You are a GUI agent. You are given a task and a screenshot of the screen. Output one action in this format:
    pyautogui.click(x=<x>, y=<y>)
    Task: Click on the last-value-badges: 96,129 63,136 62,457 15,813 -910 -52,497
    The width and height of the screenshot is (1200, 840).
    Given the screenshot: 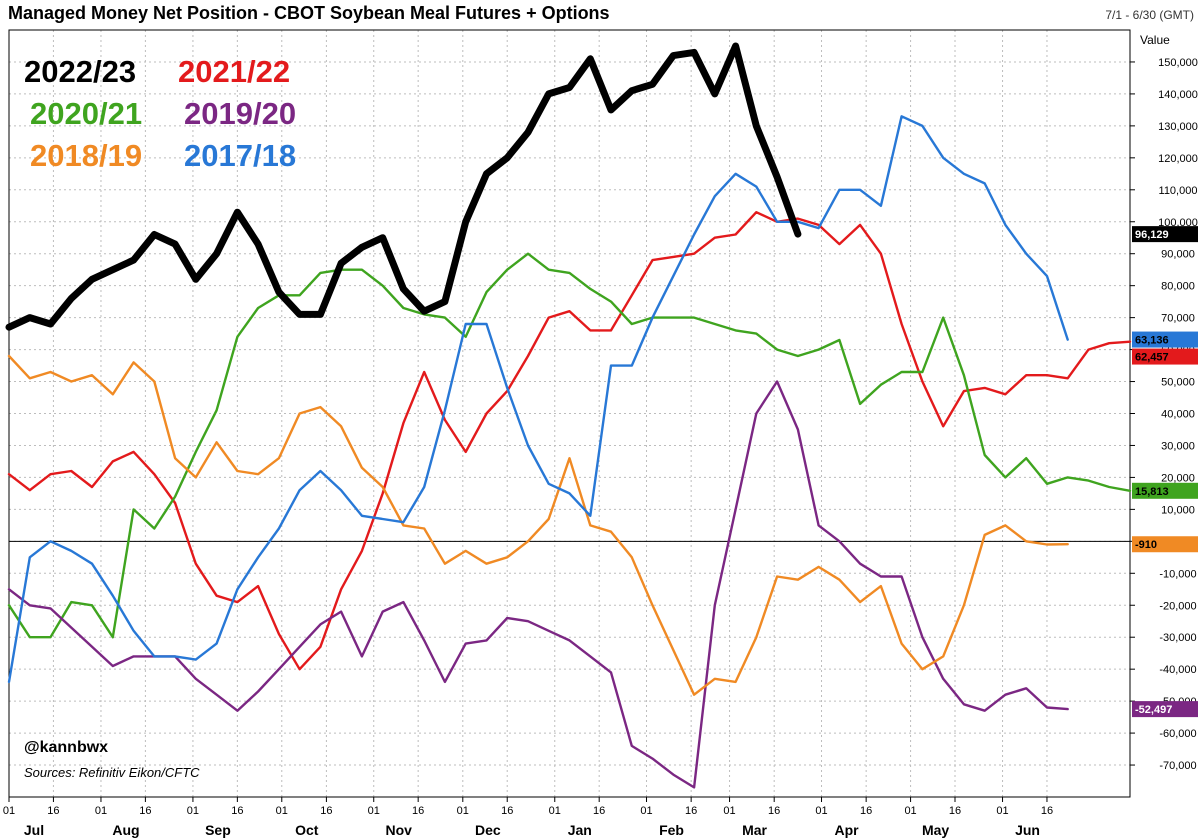 What is the action you would take?
    pyautogui.click(x=1165, y=472)
    